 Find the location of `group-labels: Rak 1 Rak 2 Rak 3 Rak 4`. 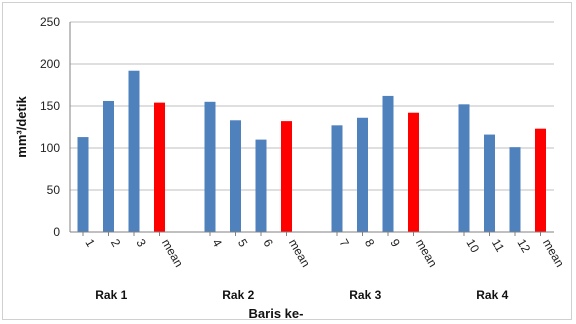

group-labels: Rak 1 Rak 2 Rak 3 Rak 4 is located at coordinates (301, 295).